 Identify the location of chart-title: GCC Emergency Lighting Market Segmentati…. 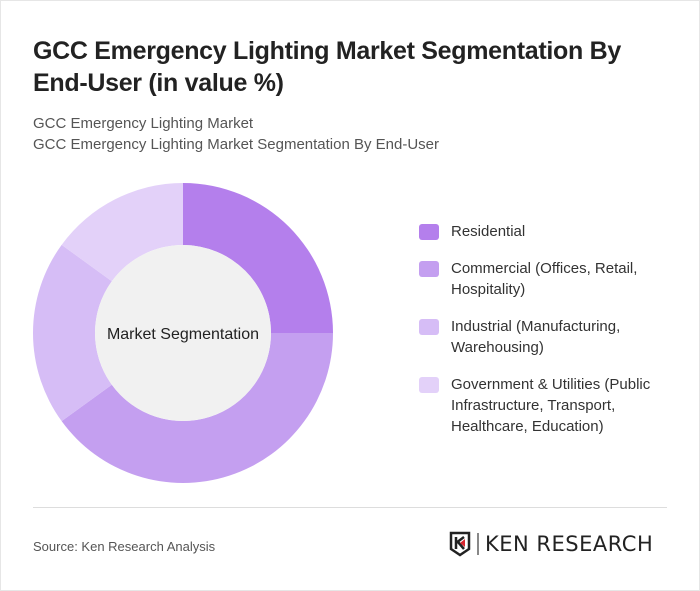
(327, 67).